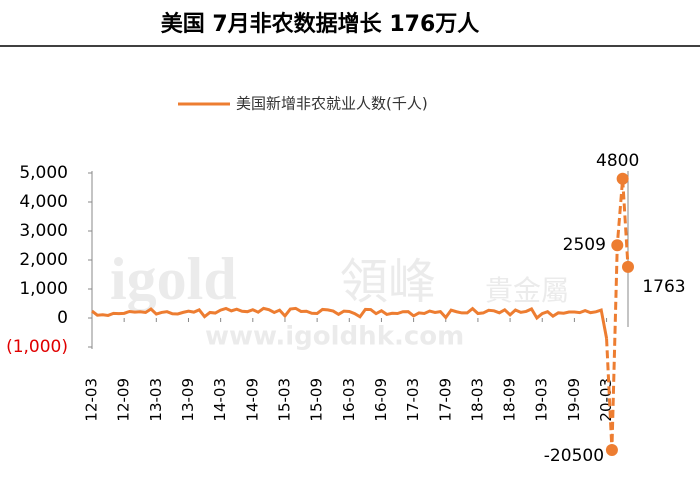  I want to click on x-tick-label: 12-09, so click(124, 400).